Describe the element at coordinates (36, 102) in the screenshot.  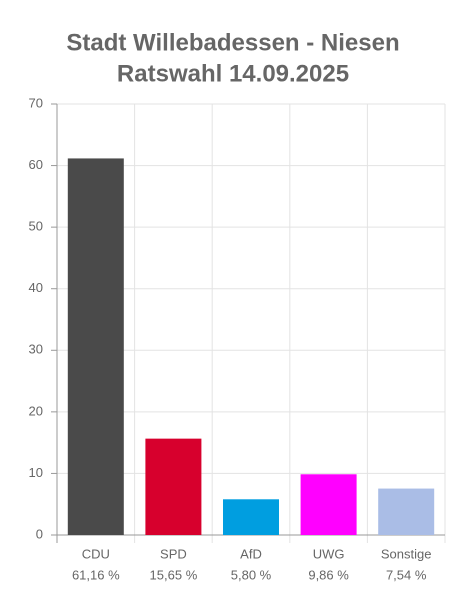
I see `y-tick-label: 70` at that location.